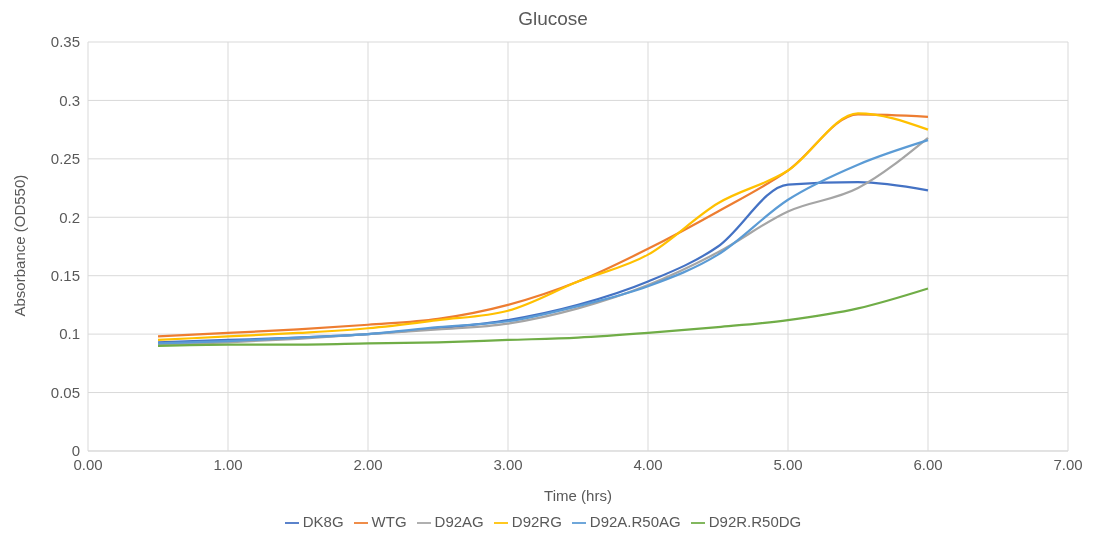  What do you see at coordinates (459, 521) in the screenshot?
I see `legend-label: D92AG` at bounding box center [459, 521].